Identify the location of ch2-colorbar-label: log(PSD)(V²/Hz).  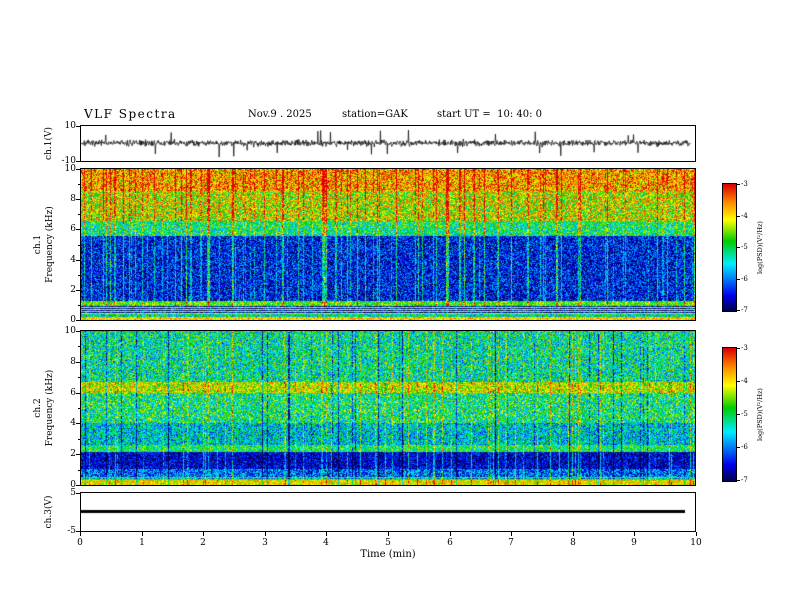
(760, 414).